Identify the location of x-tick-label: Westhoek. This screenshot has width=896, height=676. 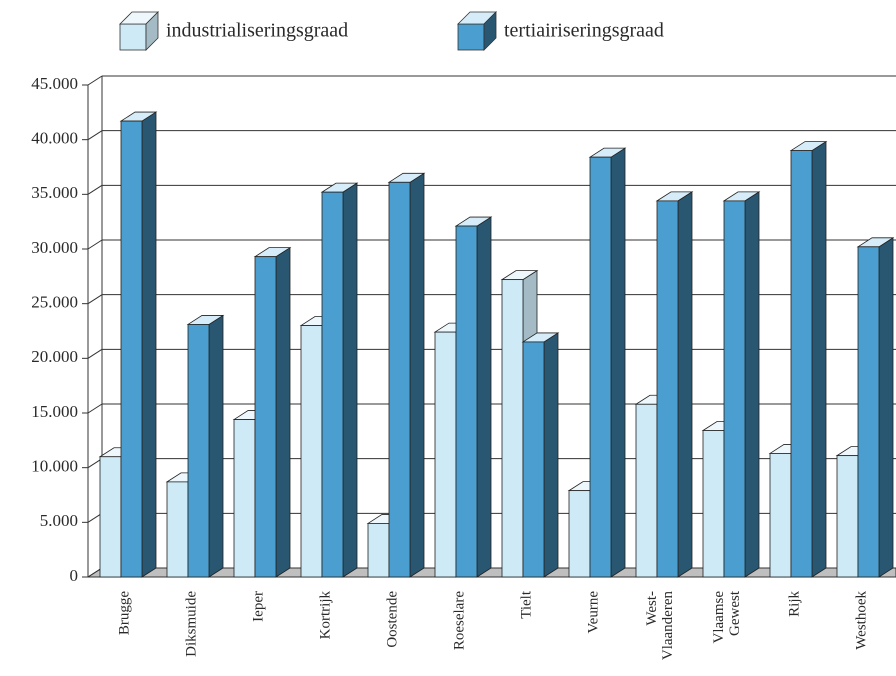
(861, 620).